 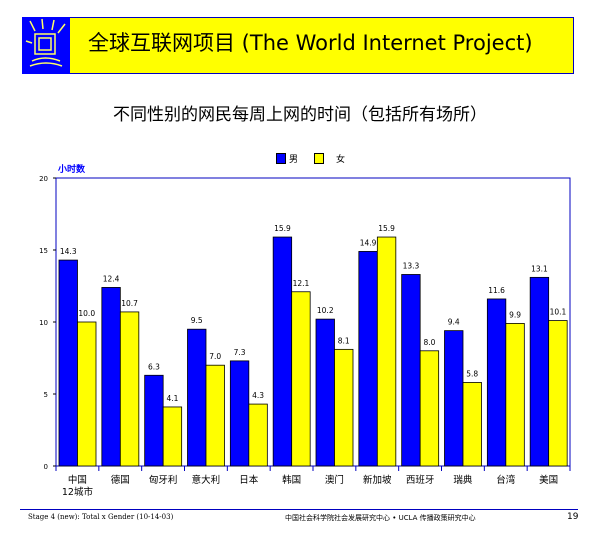 What do you see at coordinates (344, 340) in the screenshot?
I see `data-label: 8.1` at bounding box center [344, 340].